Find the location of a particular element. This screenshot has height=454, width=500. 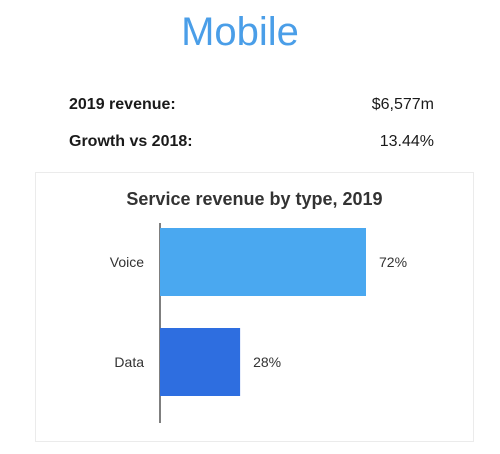

page-title: Mobile is located at coordinates (240, 32).